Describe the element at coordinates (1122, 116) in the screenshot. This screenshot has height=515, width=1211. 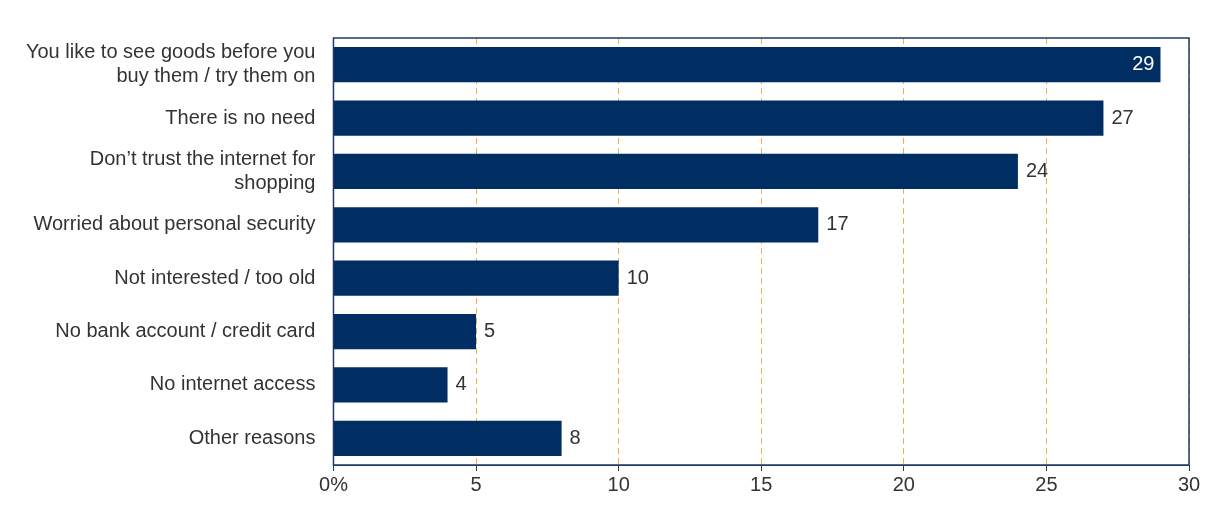
I see `data-label: 27` at that location.